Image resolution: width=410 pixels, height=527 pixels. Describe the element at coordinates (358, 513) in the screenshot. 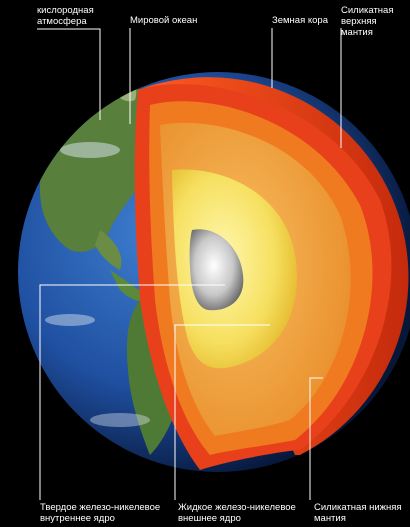

I see `lower-mantle-label: Силикатная нижняя мантия` at that location.